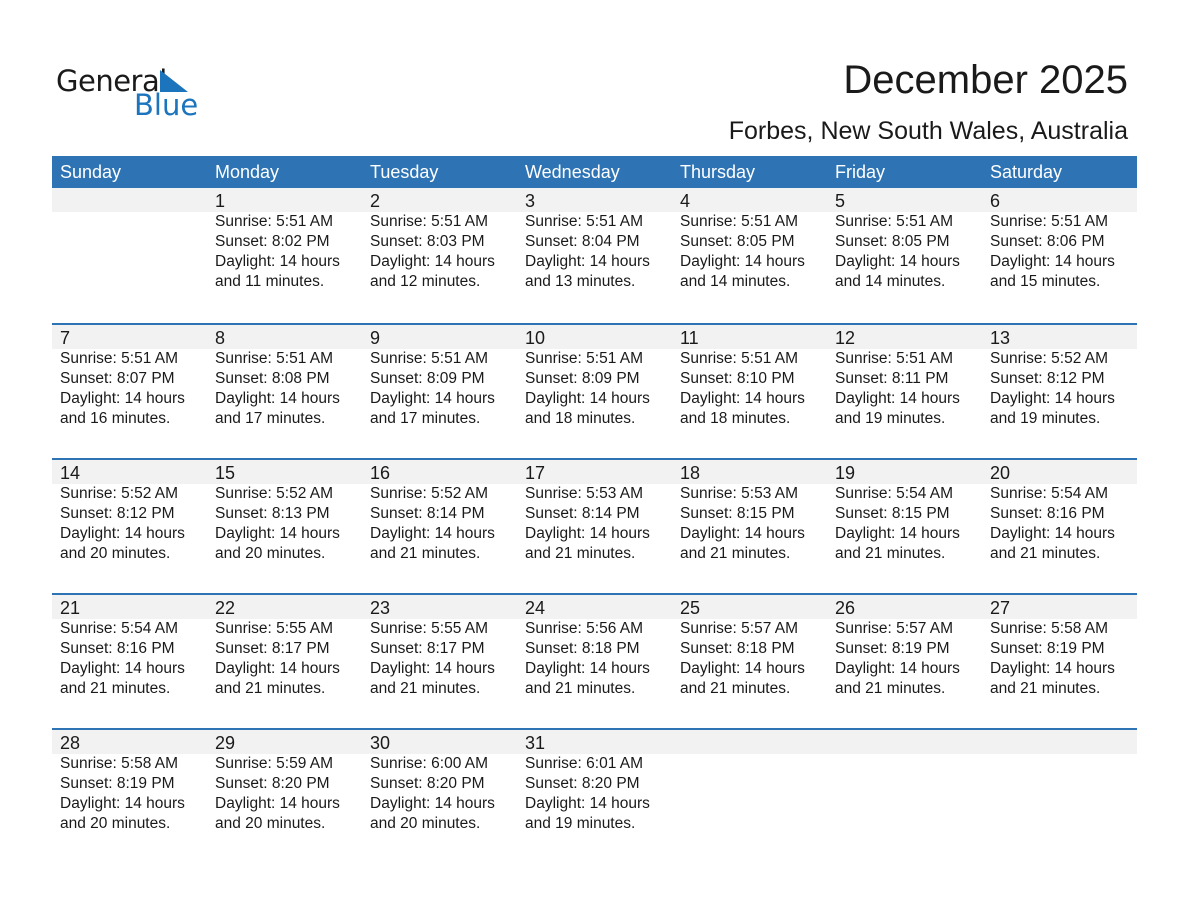  Describe the element at coordinates (584, 628) in the screenshot. I see `sunrise-text: Sunrise: 5:56 AM` at that location.